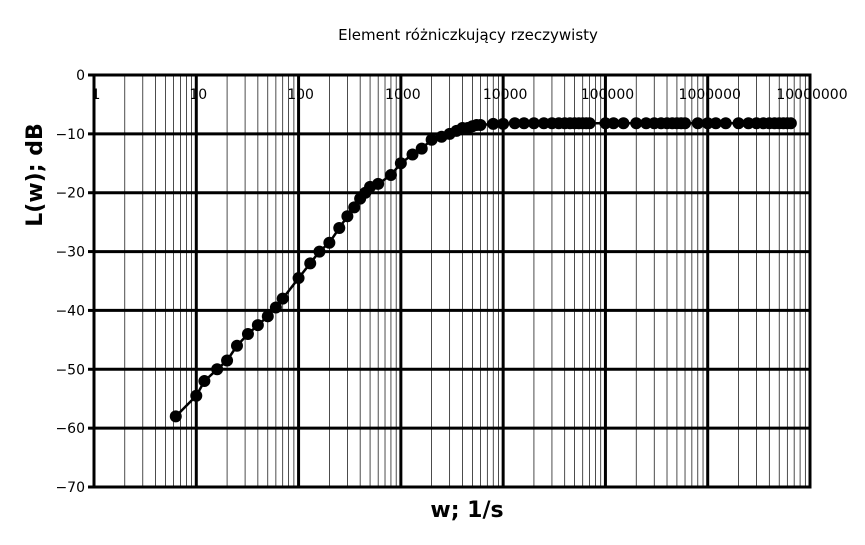 The width and height of the screenshot is (865, 545). Describe the element at coordinates (300, 95) in the screenshot. I see `x-tick-label: 100` at that location.